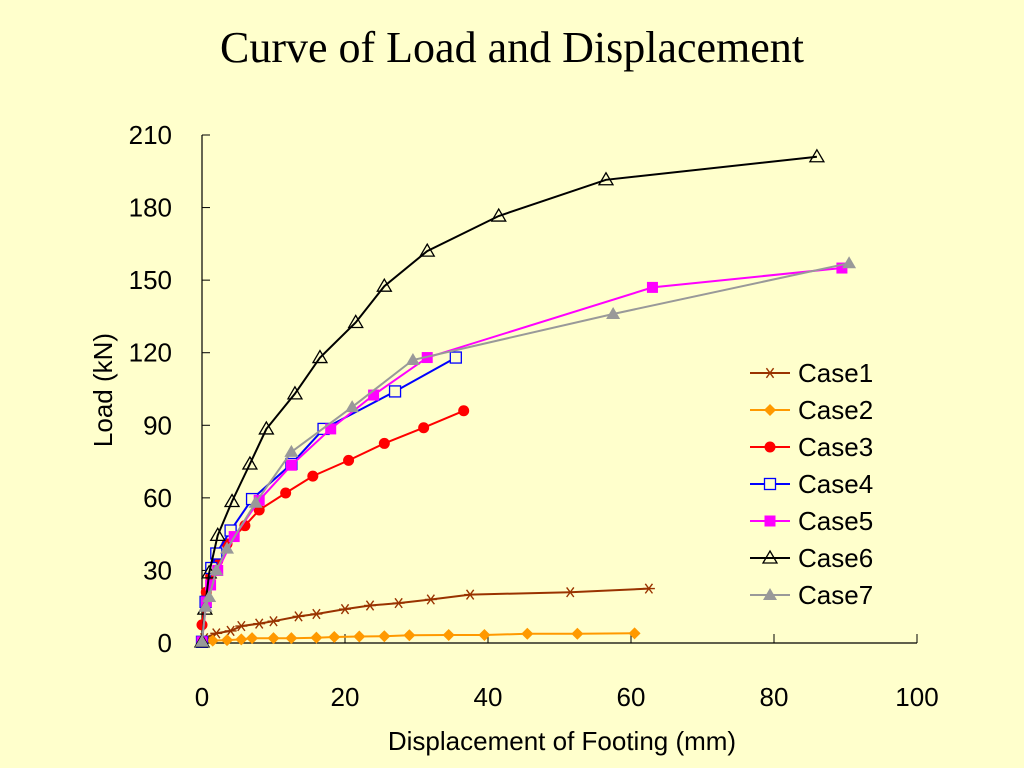  I want to click on x-tick-label: 60, so click(631, 697).